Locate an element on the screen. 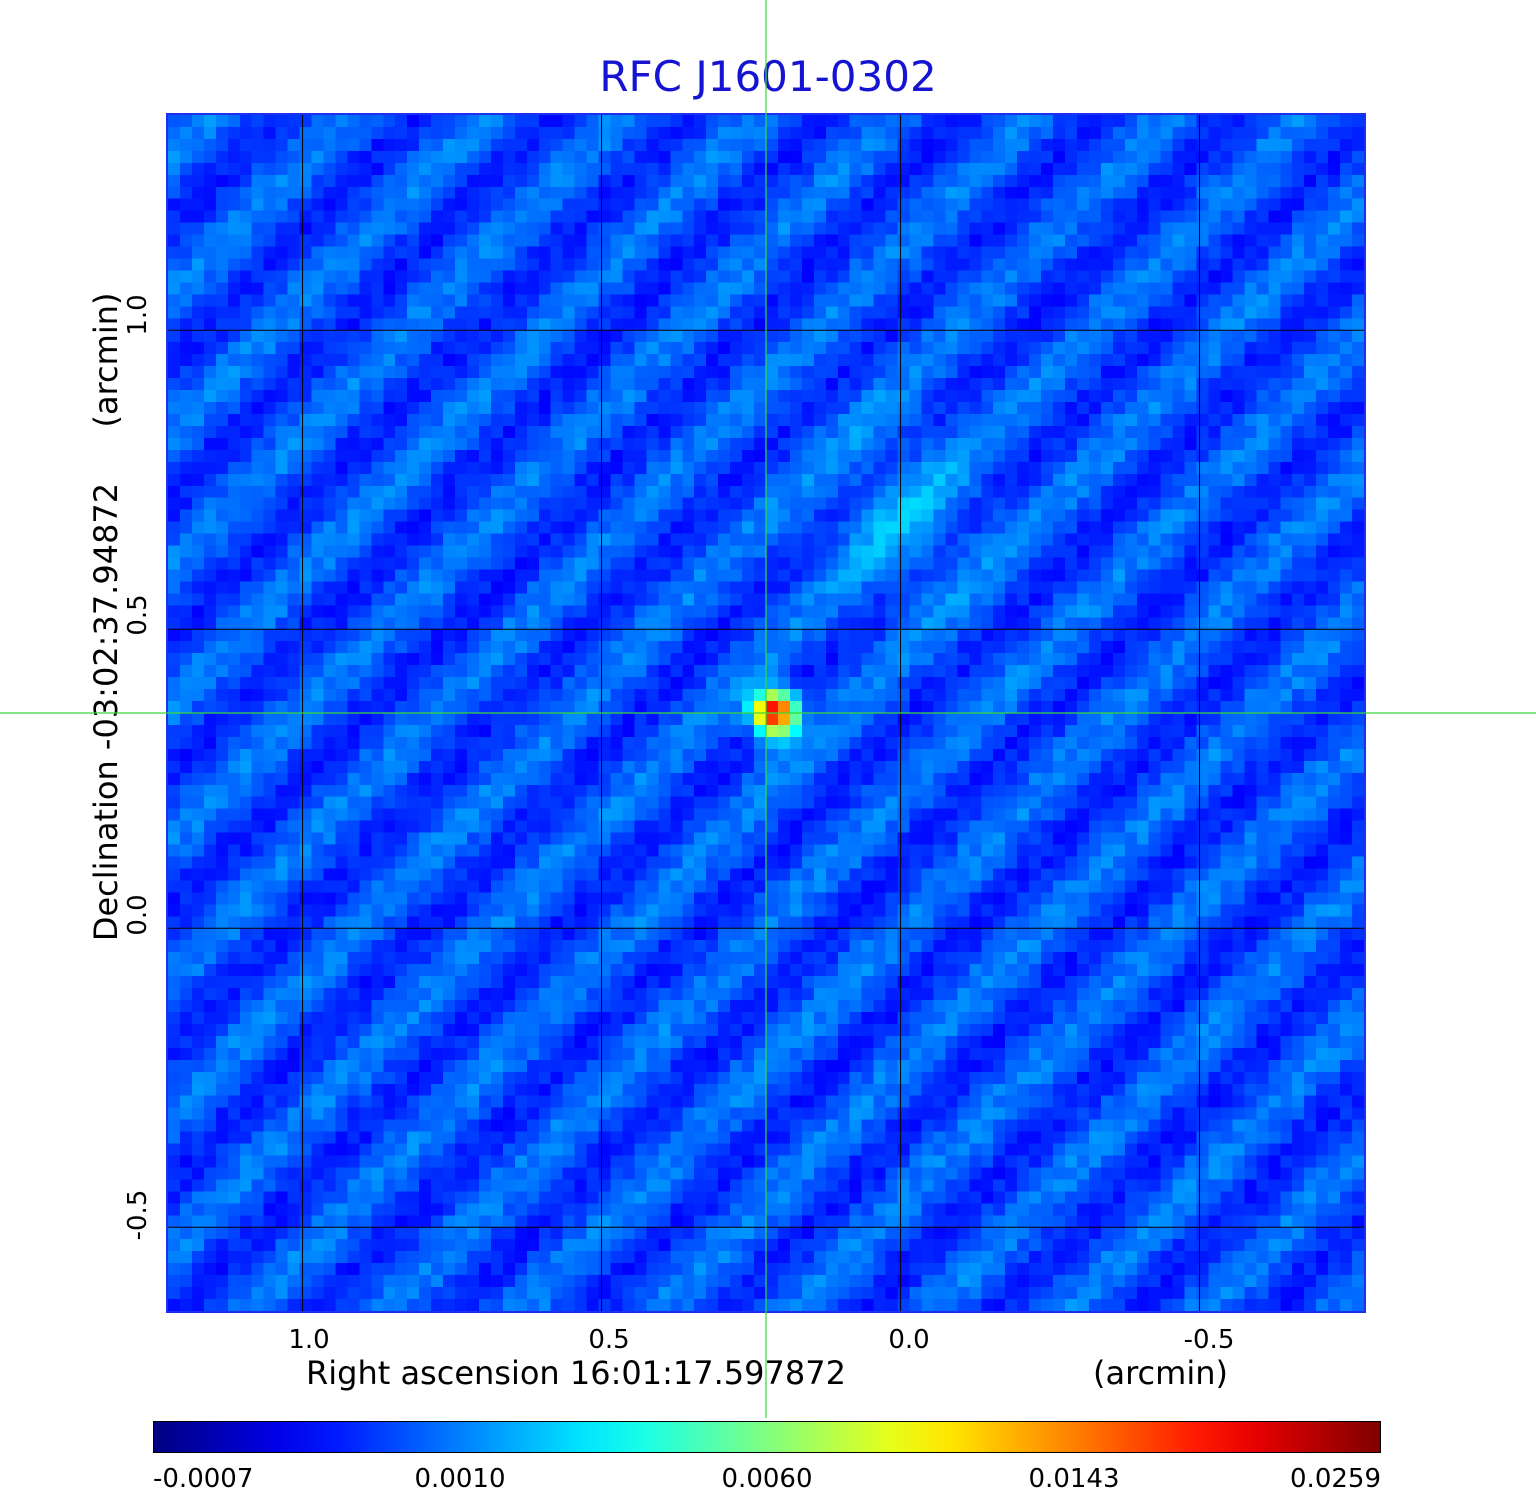 The image size is (1536, 1511). x-tick-label: 1.0 is located at coordinates (309, 1340).